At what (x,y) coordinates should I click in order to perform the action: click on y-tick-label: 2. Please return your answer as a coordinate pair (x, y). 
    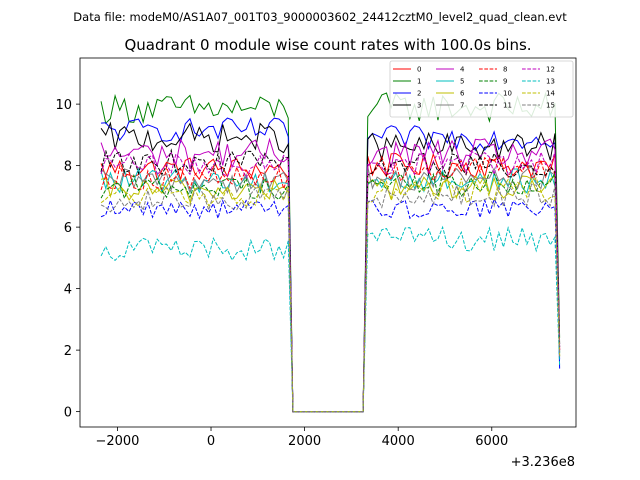
    Looking at the image, I should click on (68, 351).